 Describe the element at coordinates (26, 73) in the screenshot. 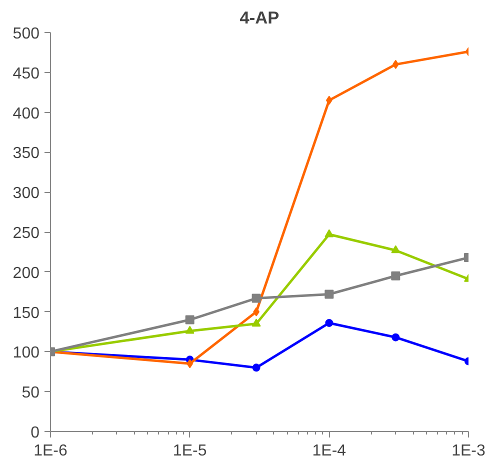

I see `y-tick-label: 450` at that location.